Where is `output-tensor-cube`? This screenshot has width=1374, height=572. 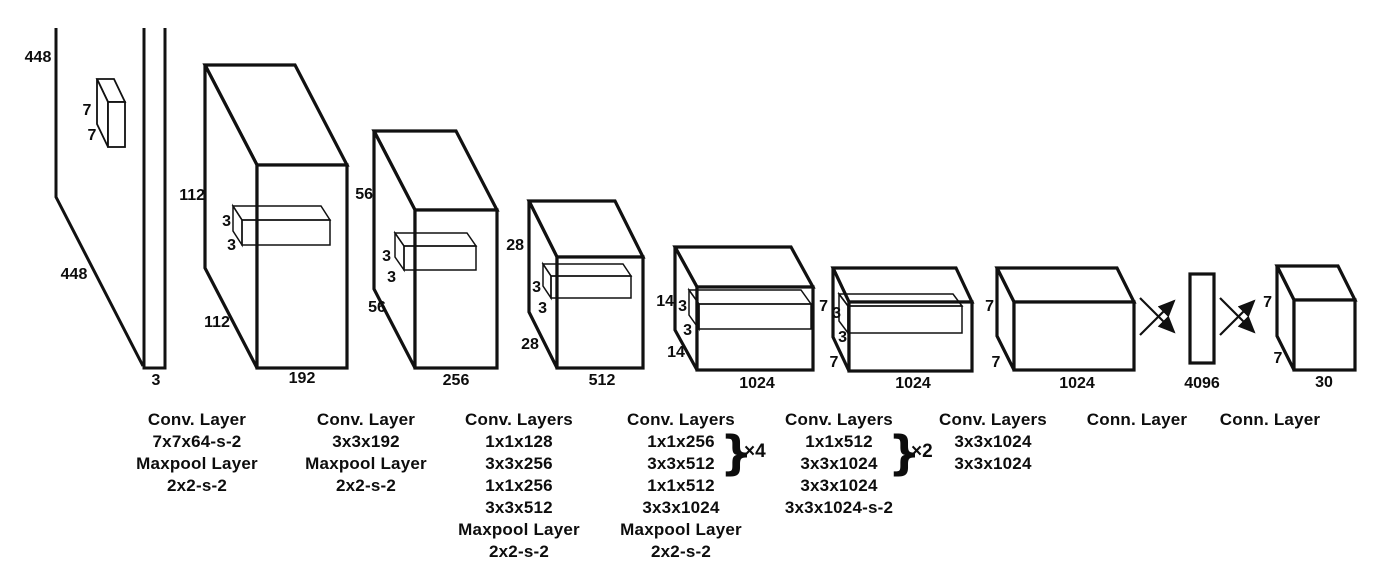
output-tensor-cube is located at coordinates (1316, 318).